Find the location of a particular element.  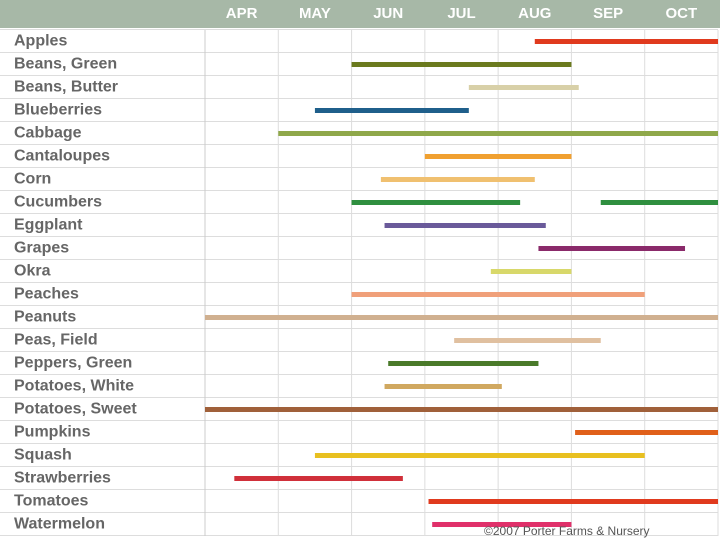

row-label: Eggplant is located at coordinates (48, 225).